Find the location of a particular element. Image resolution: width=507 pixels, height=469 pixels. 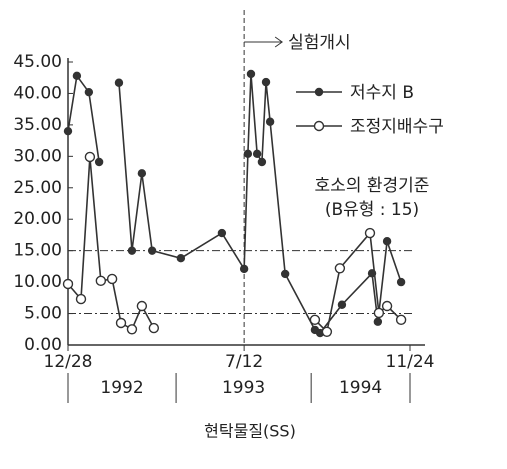

legend-label: 저수지 B is located at coordinates (382, 93).